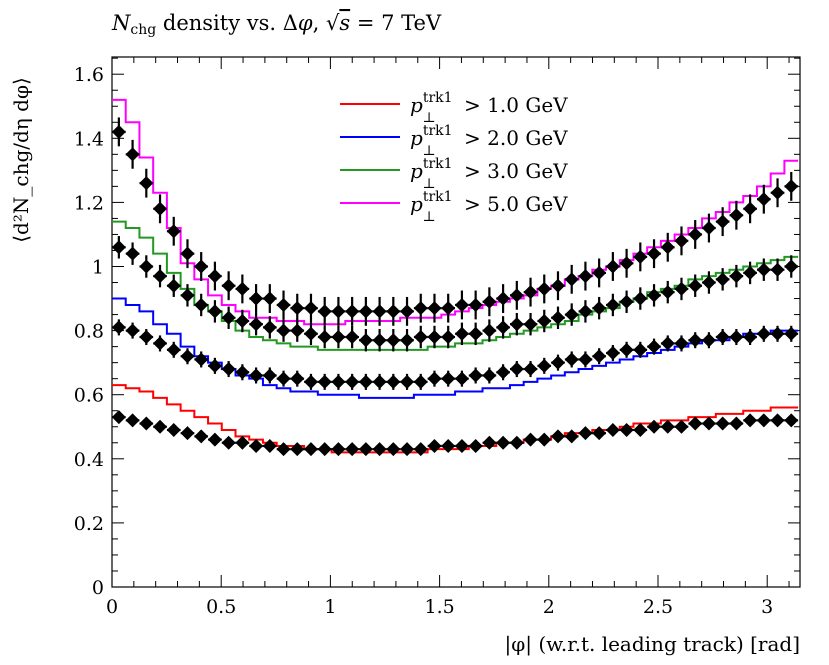  What do you see at coordinates (549, 607) in the screenshot?
I see `x-tick-label: 2` at bounding box center [549, 607].